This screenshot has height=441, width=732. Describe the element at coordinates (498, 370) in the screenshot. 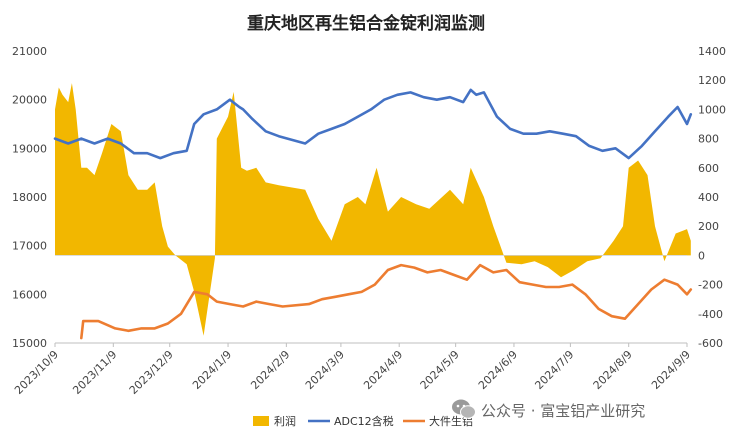

I see `x-tick-label: 2024/6/9` at that location.